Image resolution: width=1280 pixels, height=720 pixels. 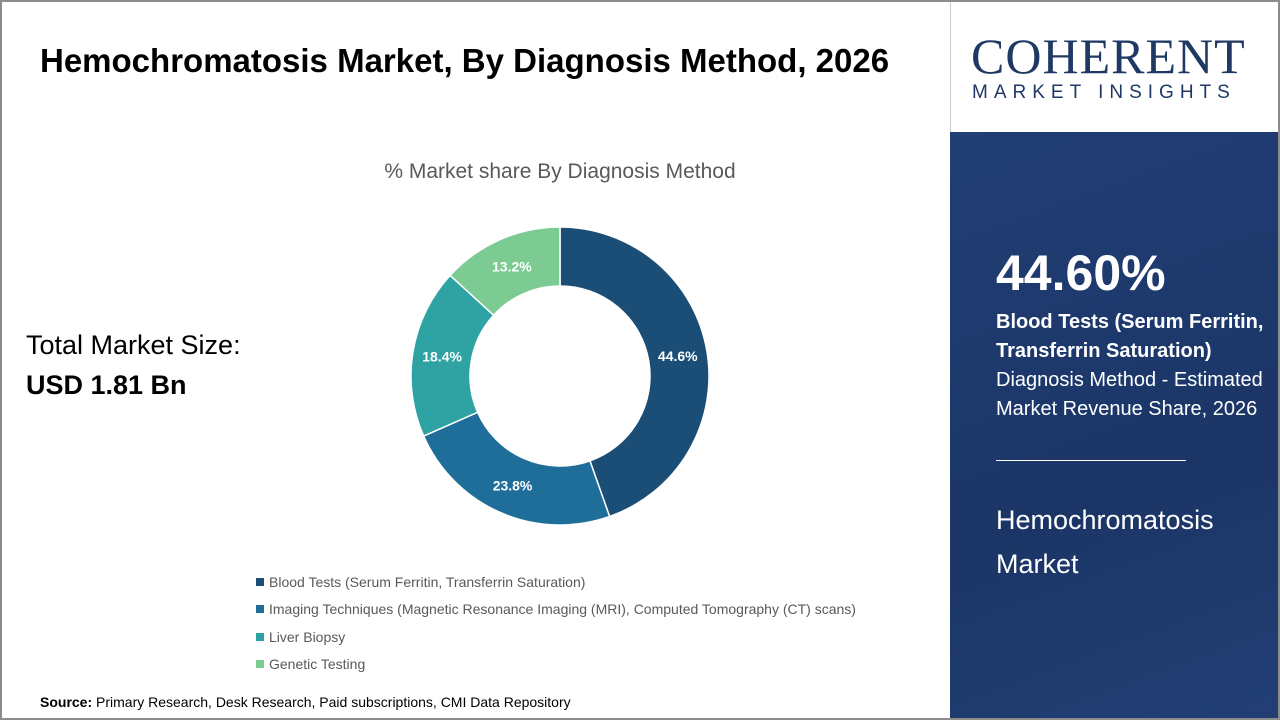 What do you see at coordinates (1104, 92) in the screenshot?
I see `logo-tagline: MARKET INSIGHTS` at bounding box center [1104, 92].